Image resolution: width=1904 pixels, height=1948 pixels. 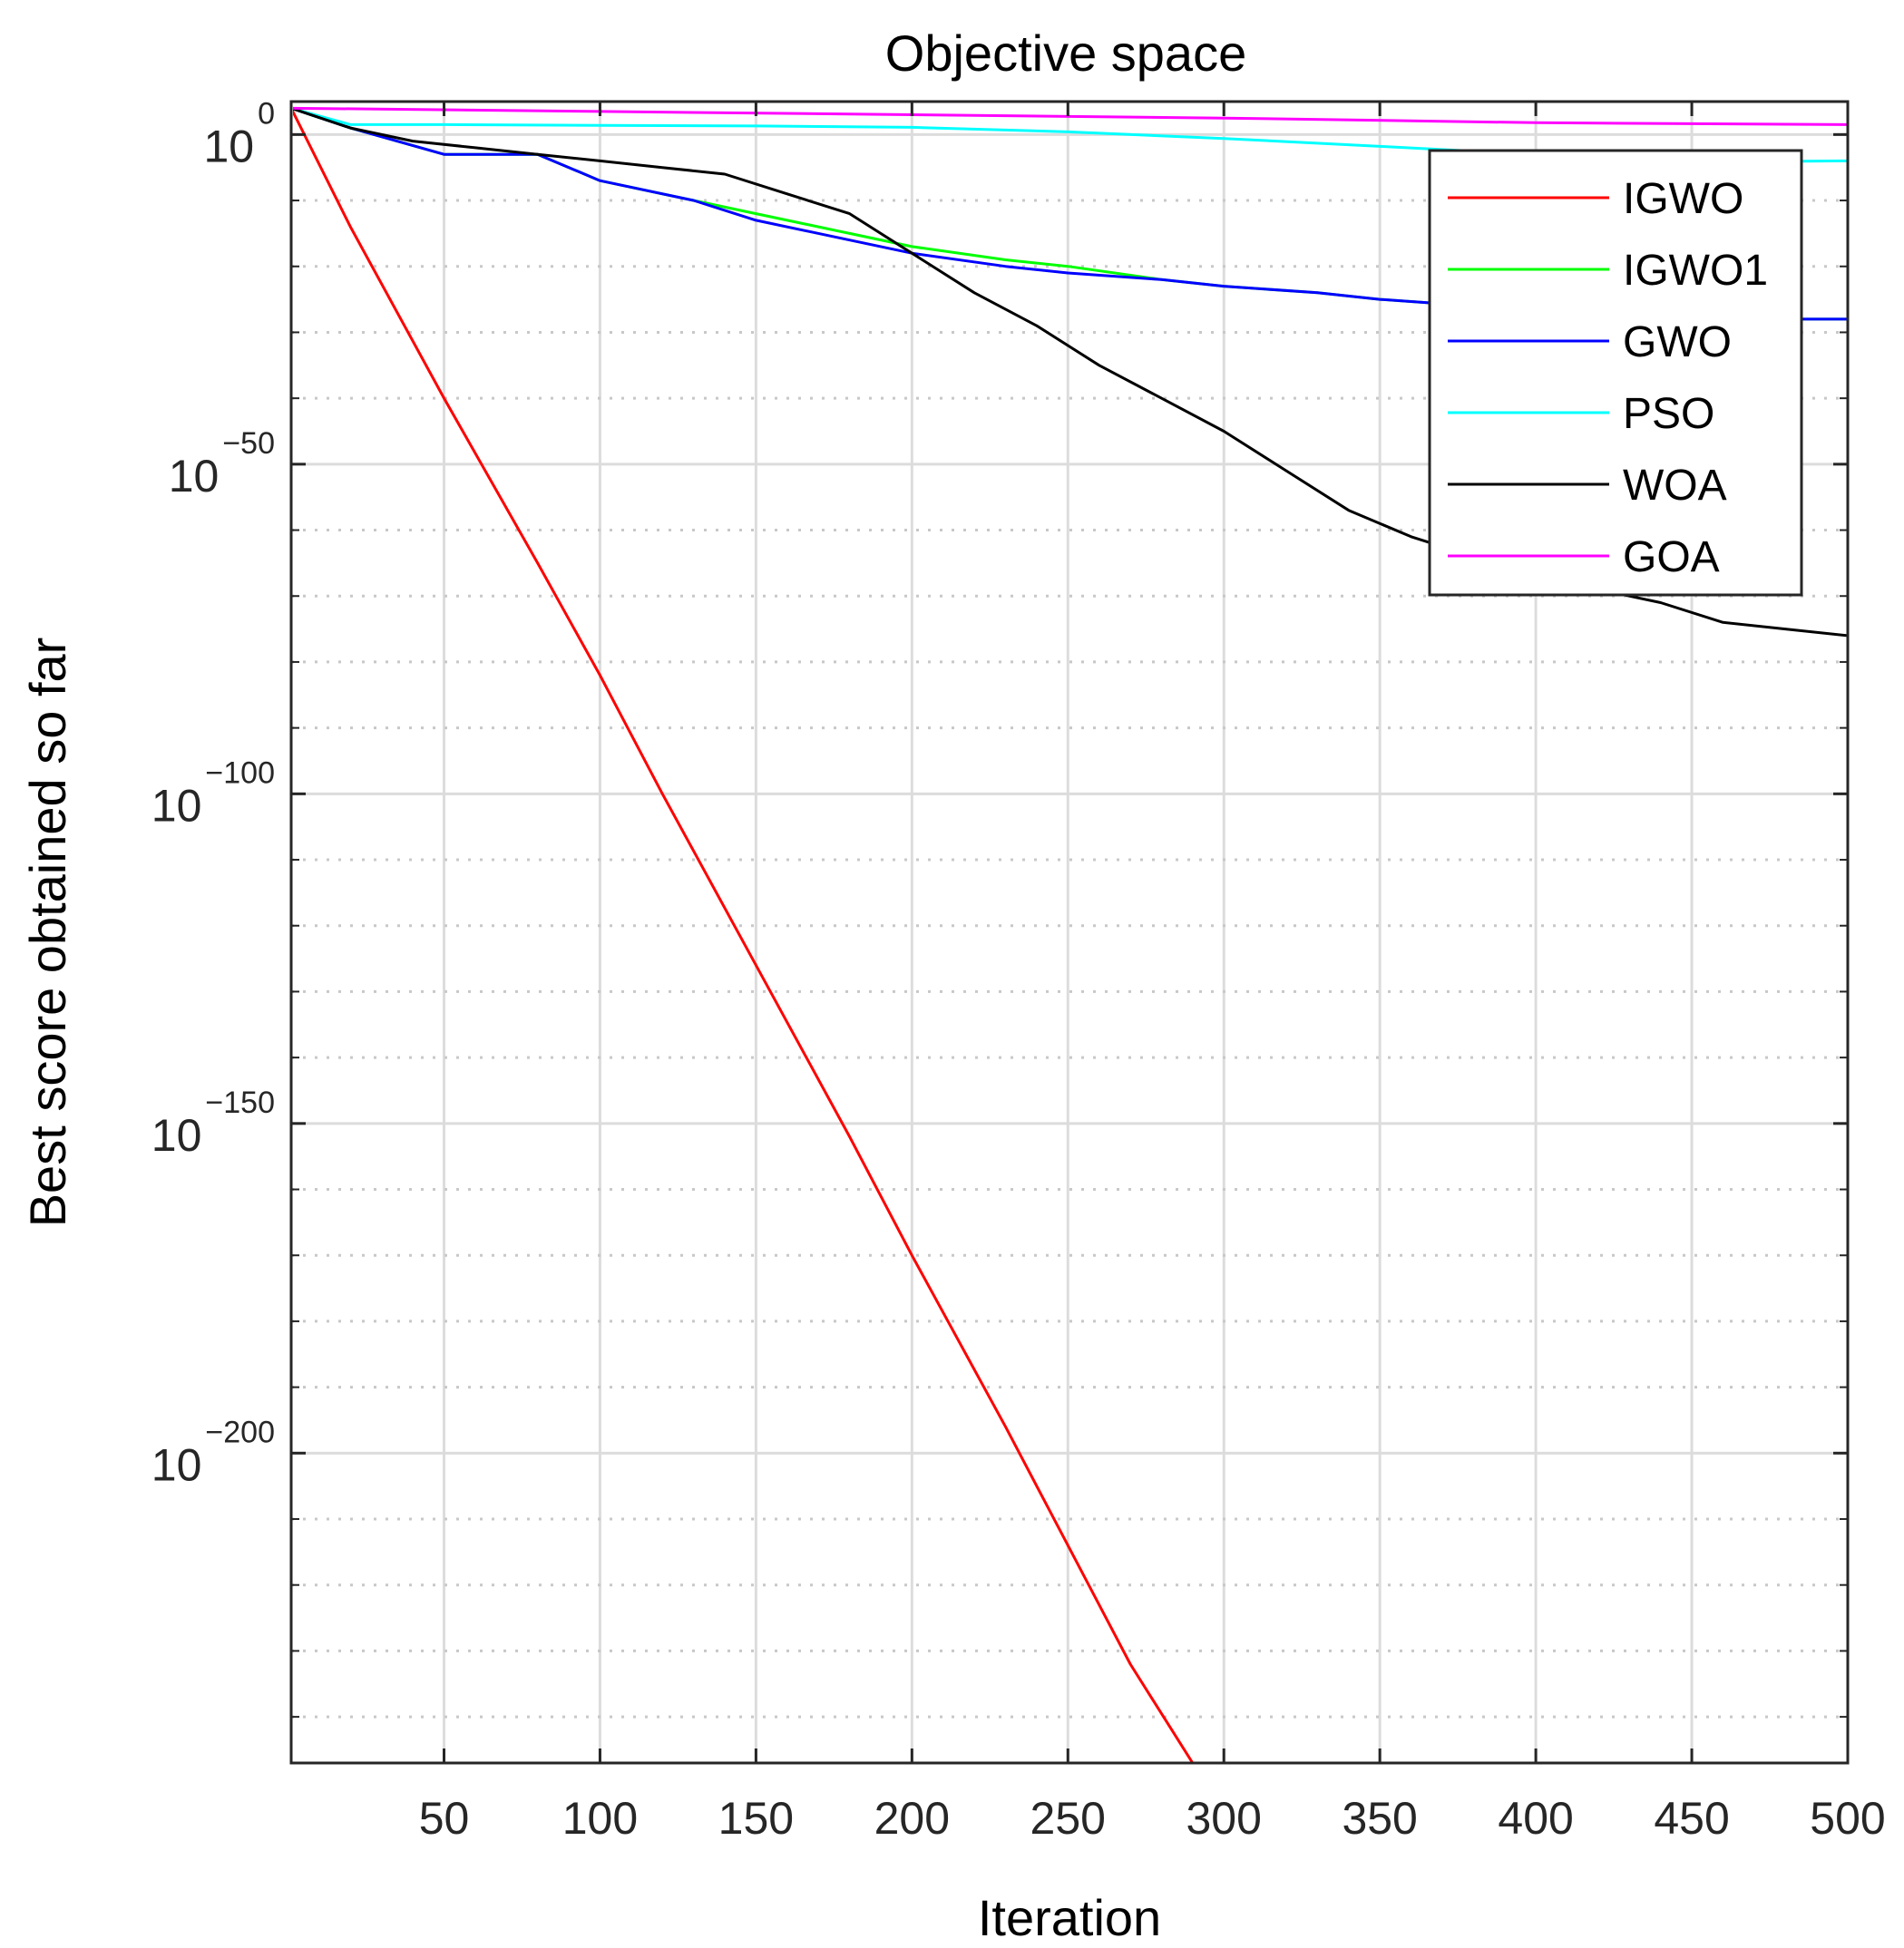 I want to click on x-axis-title: Iteration, so click(x=1070, y=1918).